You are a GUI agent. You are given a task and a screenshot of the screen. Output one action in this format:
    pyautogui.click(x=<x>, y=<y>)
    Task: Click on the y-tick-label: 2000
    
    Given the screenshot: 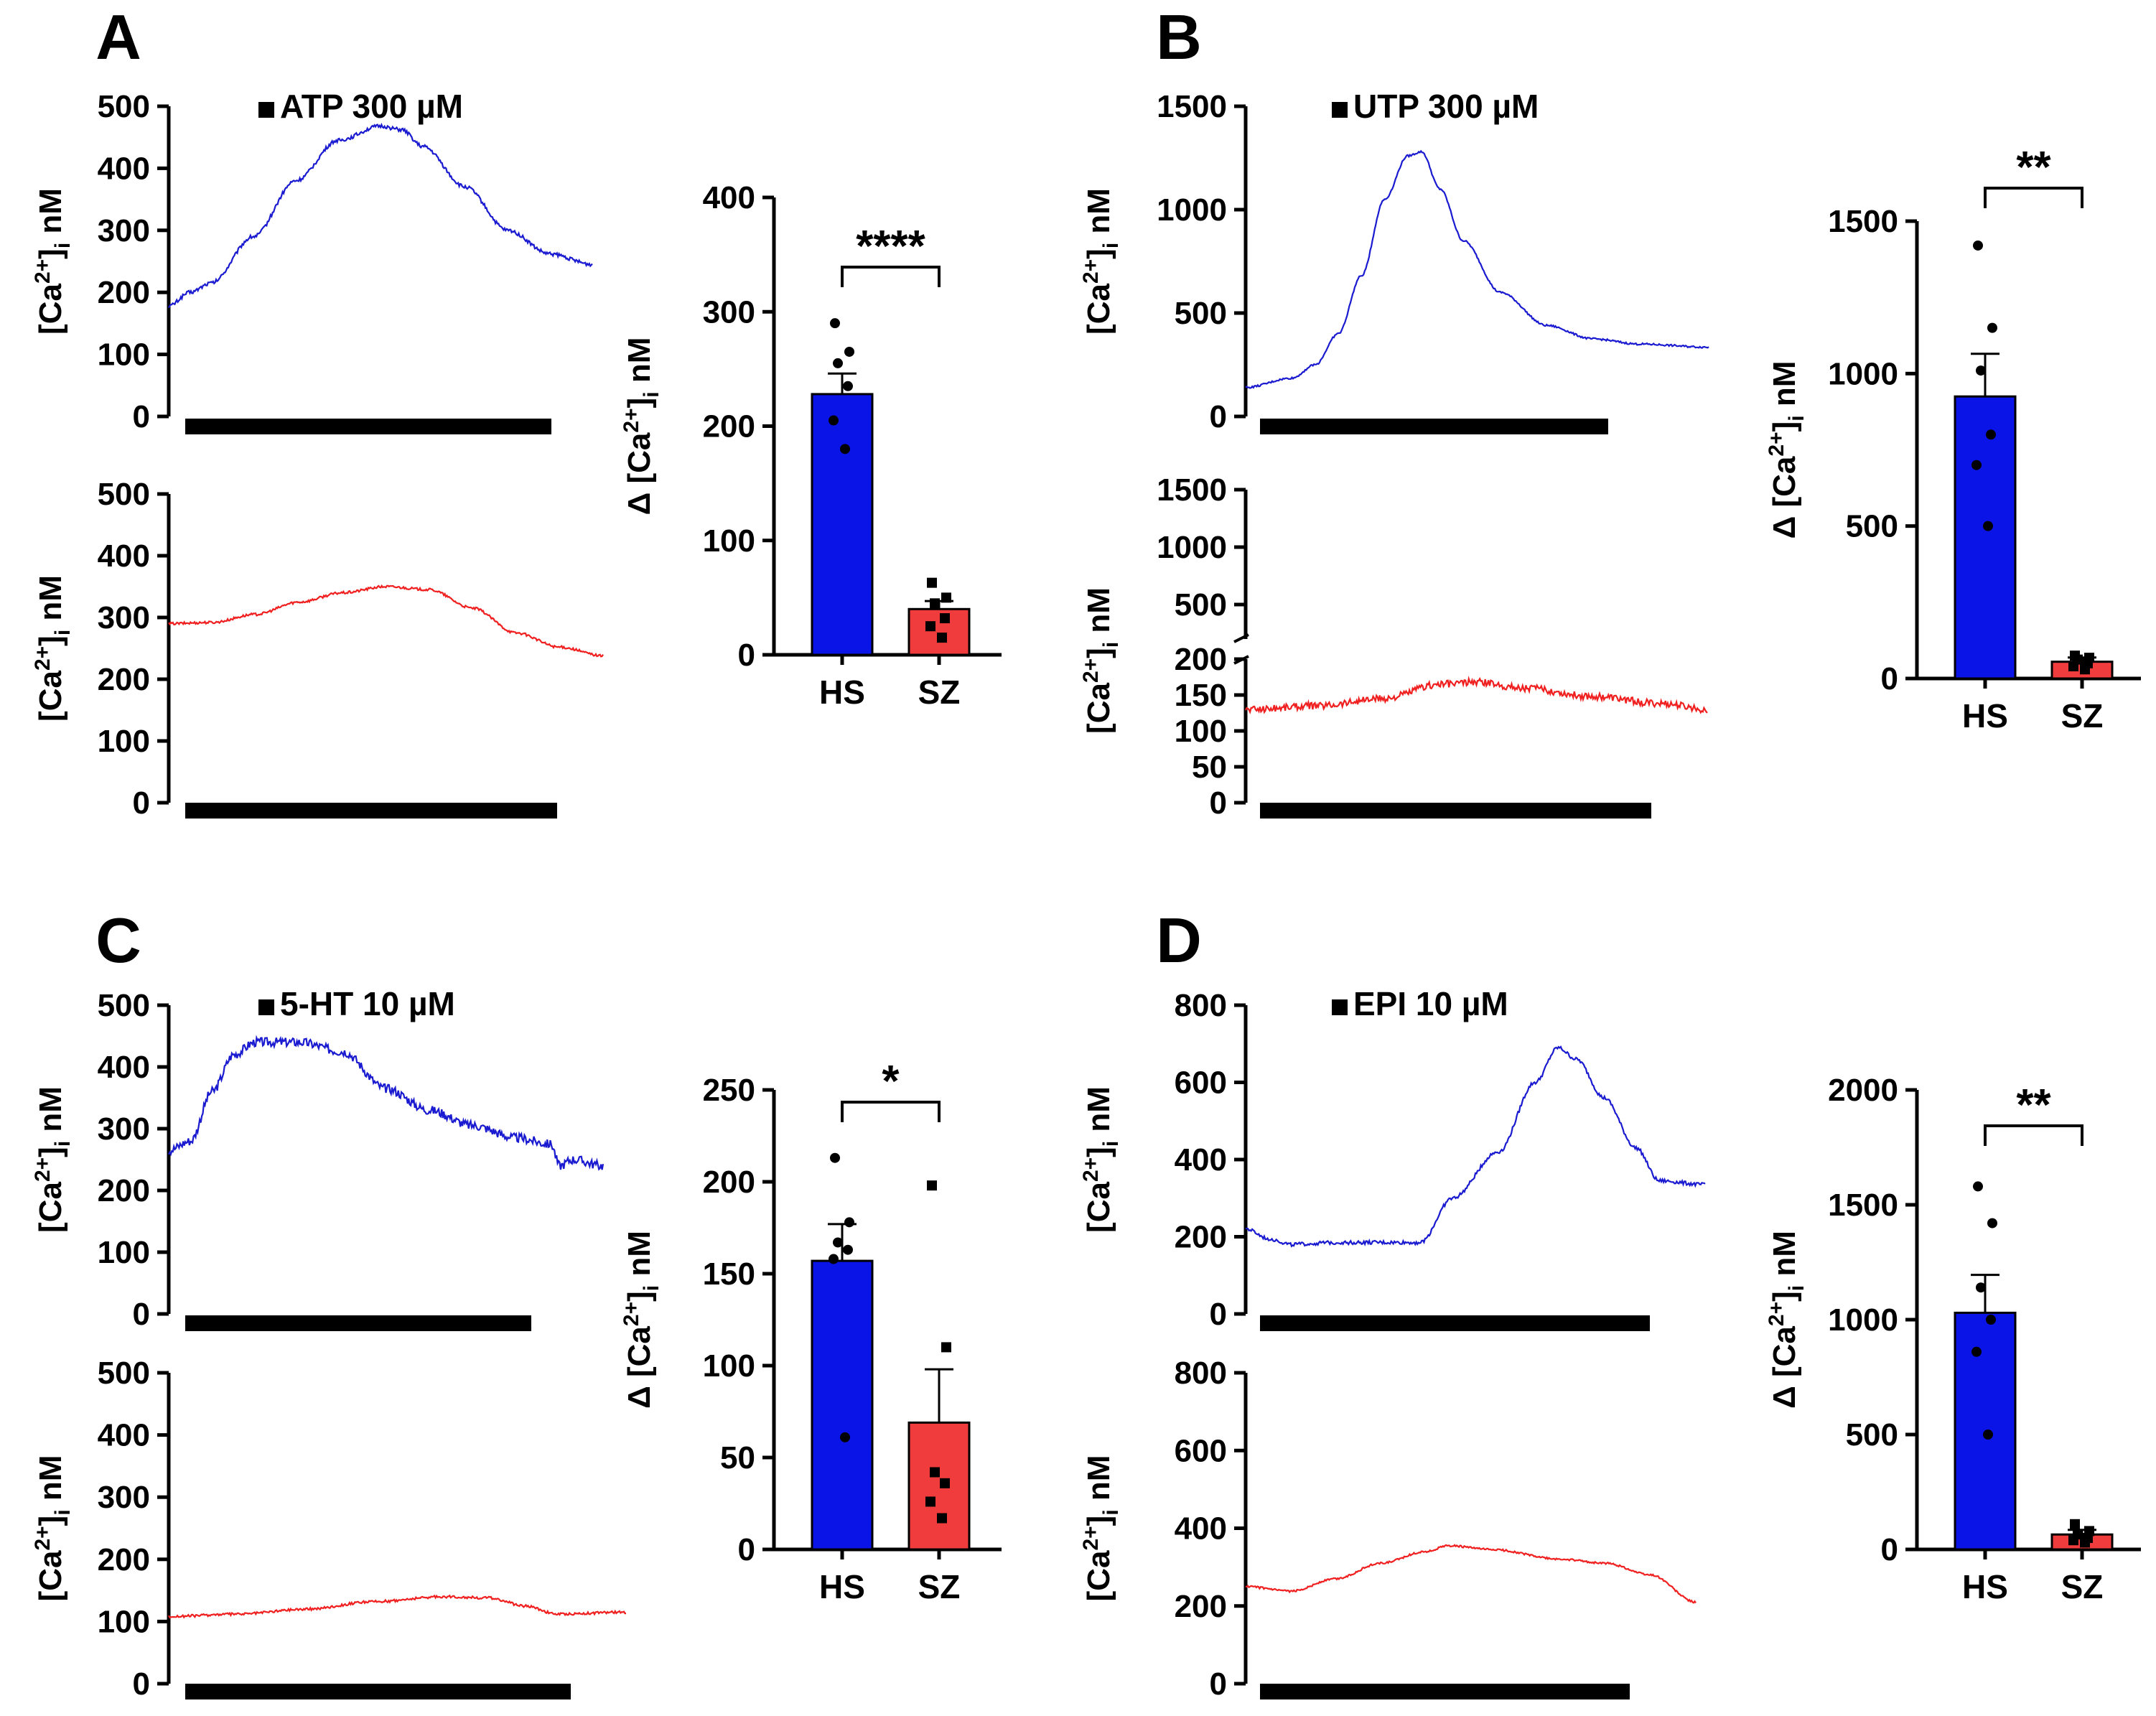 What is the action you would take?
    pyautogui.click(x=1863, y=1090)
    